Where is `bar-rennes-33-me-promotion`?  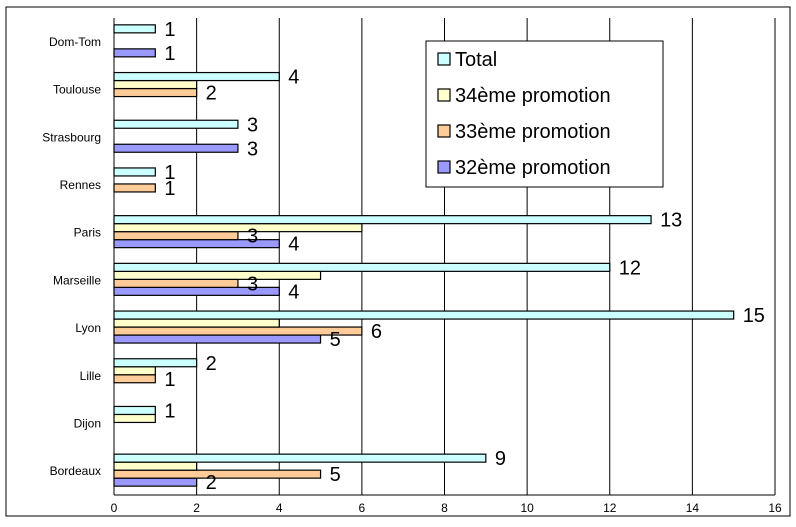
bar-rennes-33-me-promotion is located at coordinates (134, 188).